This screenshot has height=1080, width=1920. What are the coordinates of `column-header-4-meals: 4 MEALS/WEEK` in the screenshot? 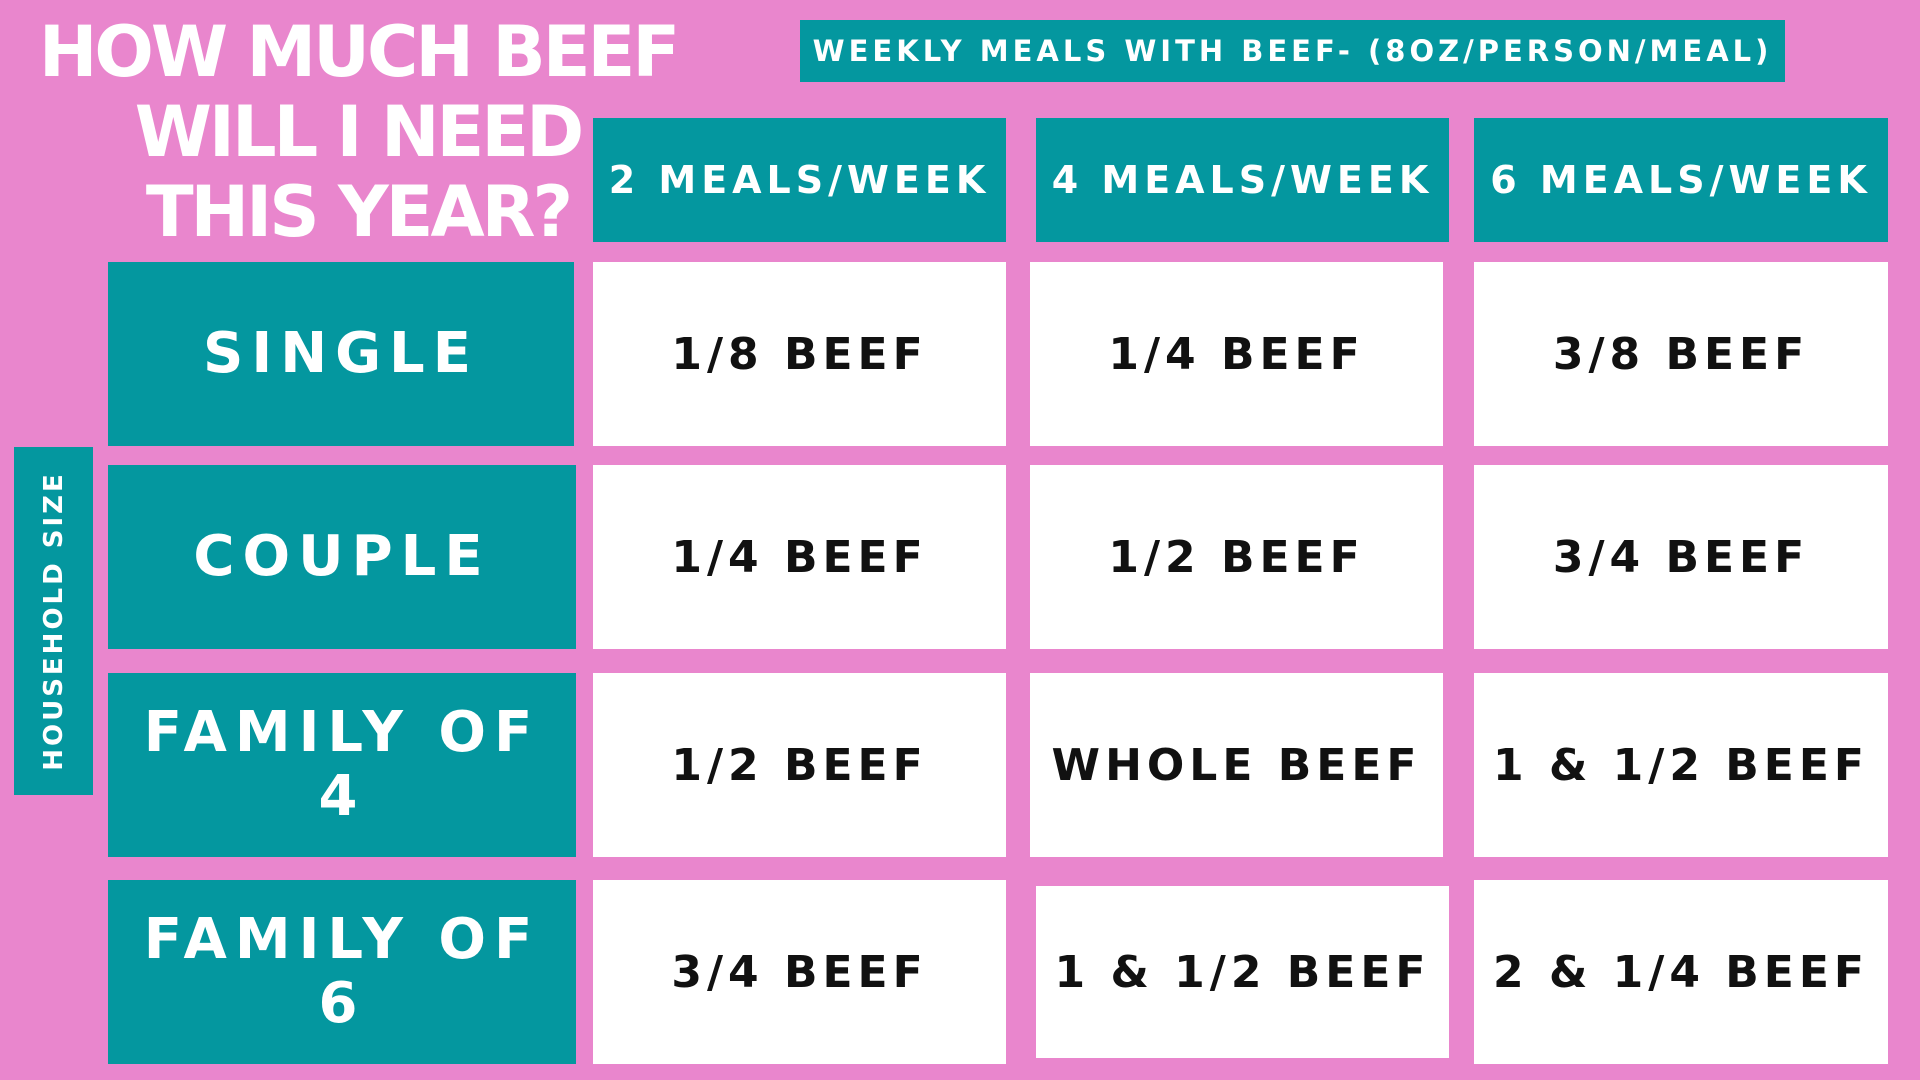 It's located at (1242, 180).